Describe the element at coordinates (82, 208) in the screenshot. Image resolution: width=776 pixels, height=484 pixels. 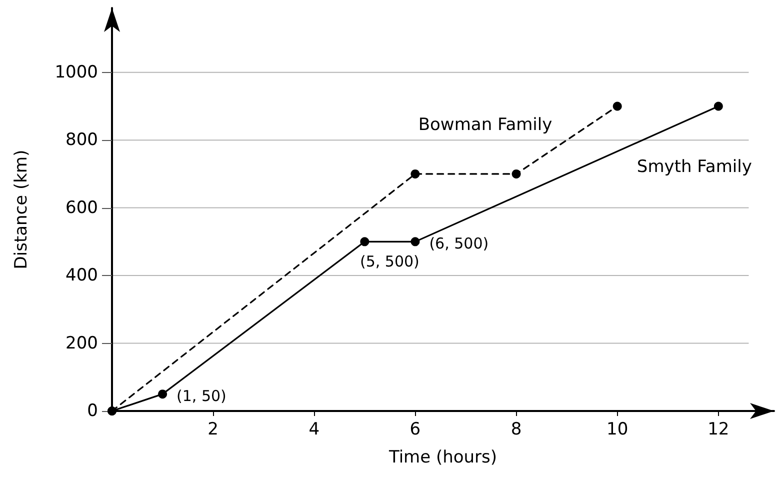
I see `y-tick-label: 600` at that location.